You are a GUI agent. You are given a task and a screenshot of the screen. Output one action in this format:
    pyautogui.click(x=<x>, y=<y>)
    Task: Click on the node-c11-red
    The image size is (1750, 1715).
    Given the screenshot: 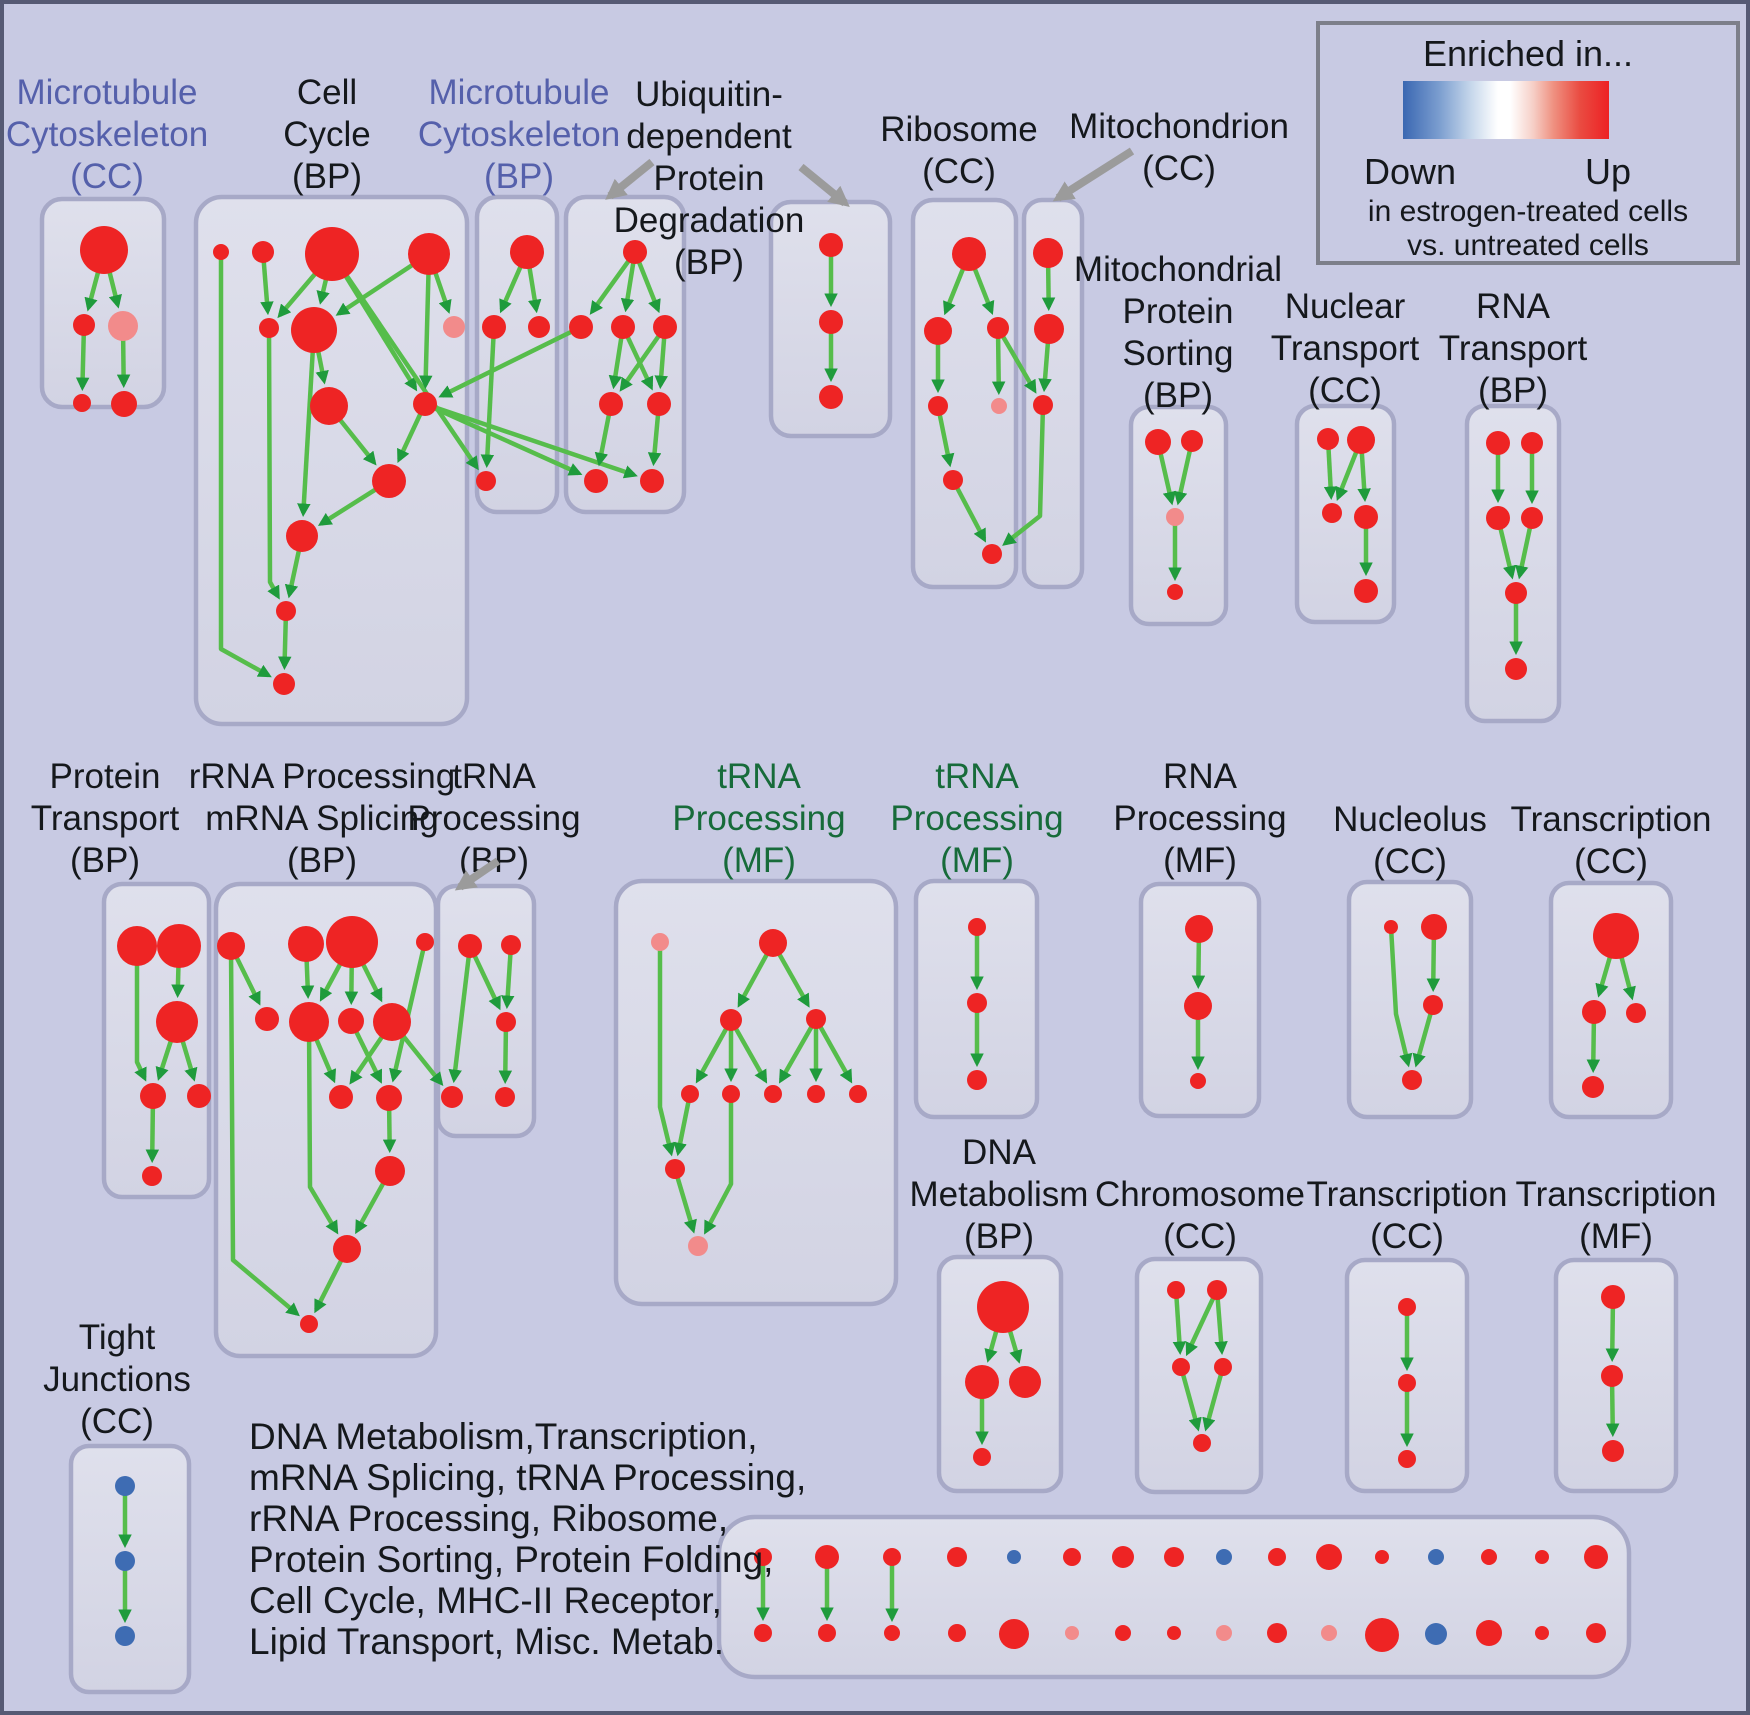 What is the action you would take?
    pyautogui.click(x=302, y=536)
    